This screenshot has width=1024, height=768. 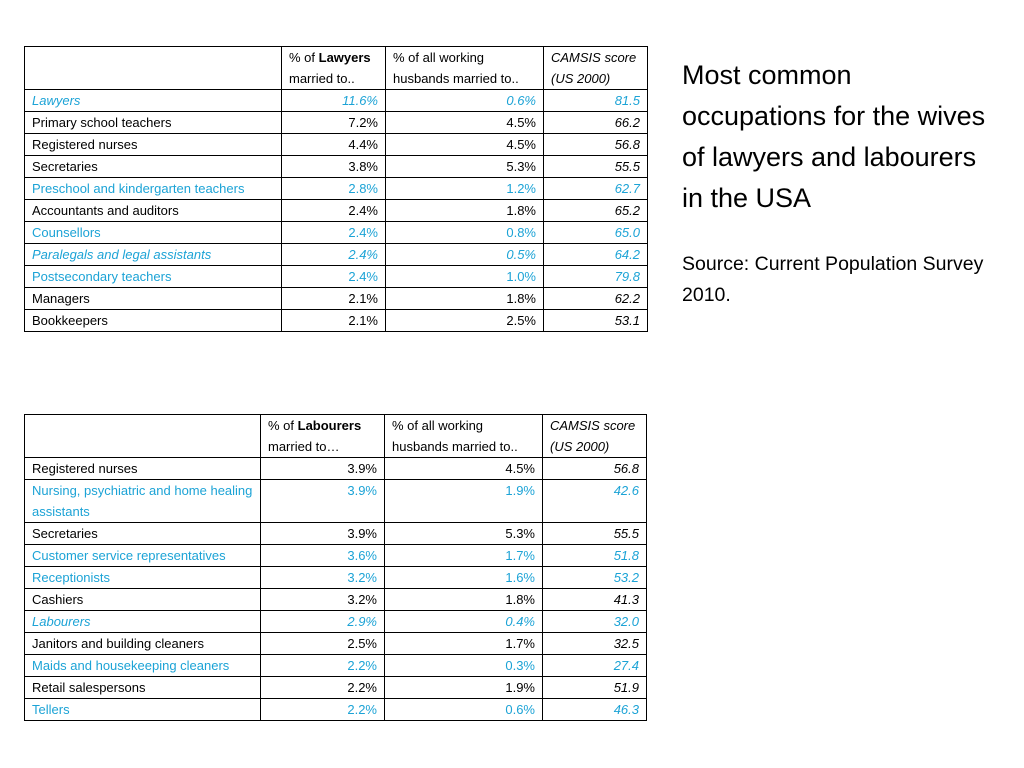 What do you see at coordinates (336, 276) in the screenshot?
I see `table-row: Postsecondary teachers 2.4% 1.0% 79.8` at bounding box center [336, 276].